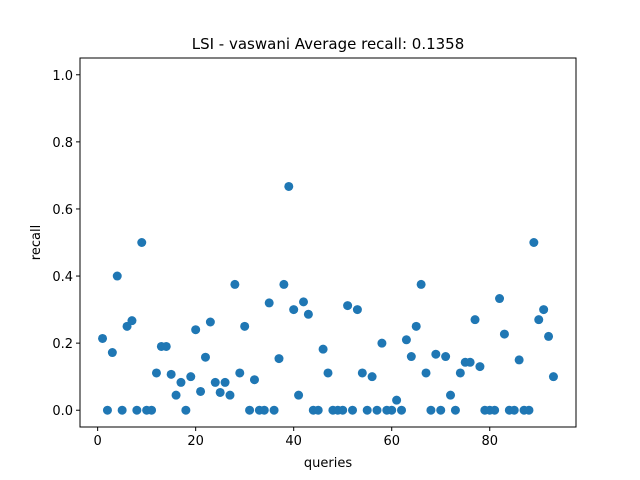 Image resolution: width=640 pixels, height=480 pixels. Describe the element at coordinates (66, 244) in the screenshot. I see `y-axis-ticks: 0.0 0.2 0.4 0.6 0.8 1.0` at that location.